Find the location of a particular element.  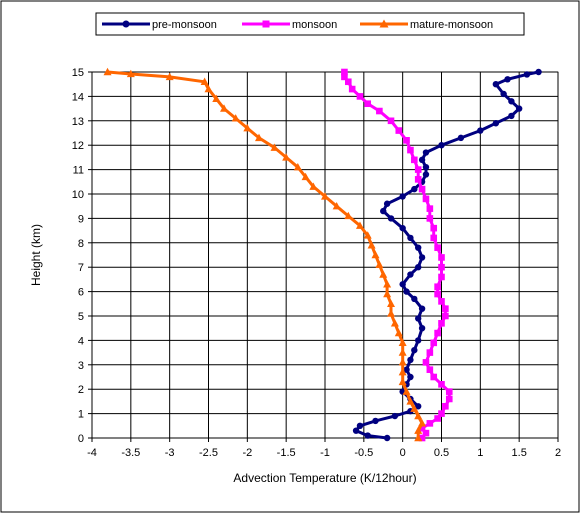

y-tick-label: 8 is located at coordinates (81, 244).